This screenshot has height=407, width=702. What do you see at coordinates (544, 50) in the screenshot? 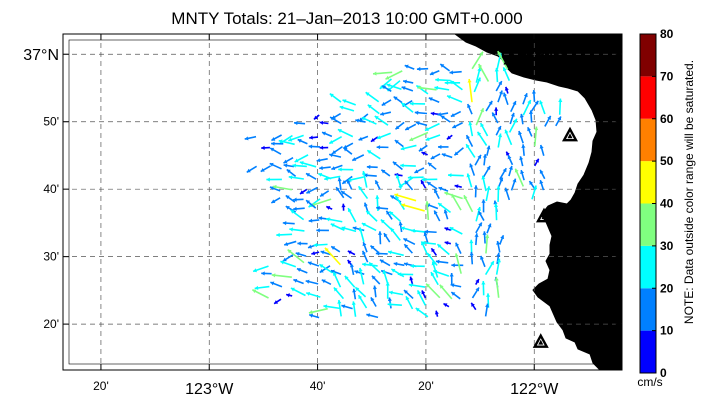
I see `reference-vector-label: 25 cm/s` at bounding box center [544, 50].